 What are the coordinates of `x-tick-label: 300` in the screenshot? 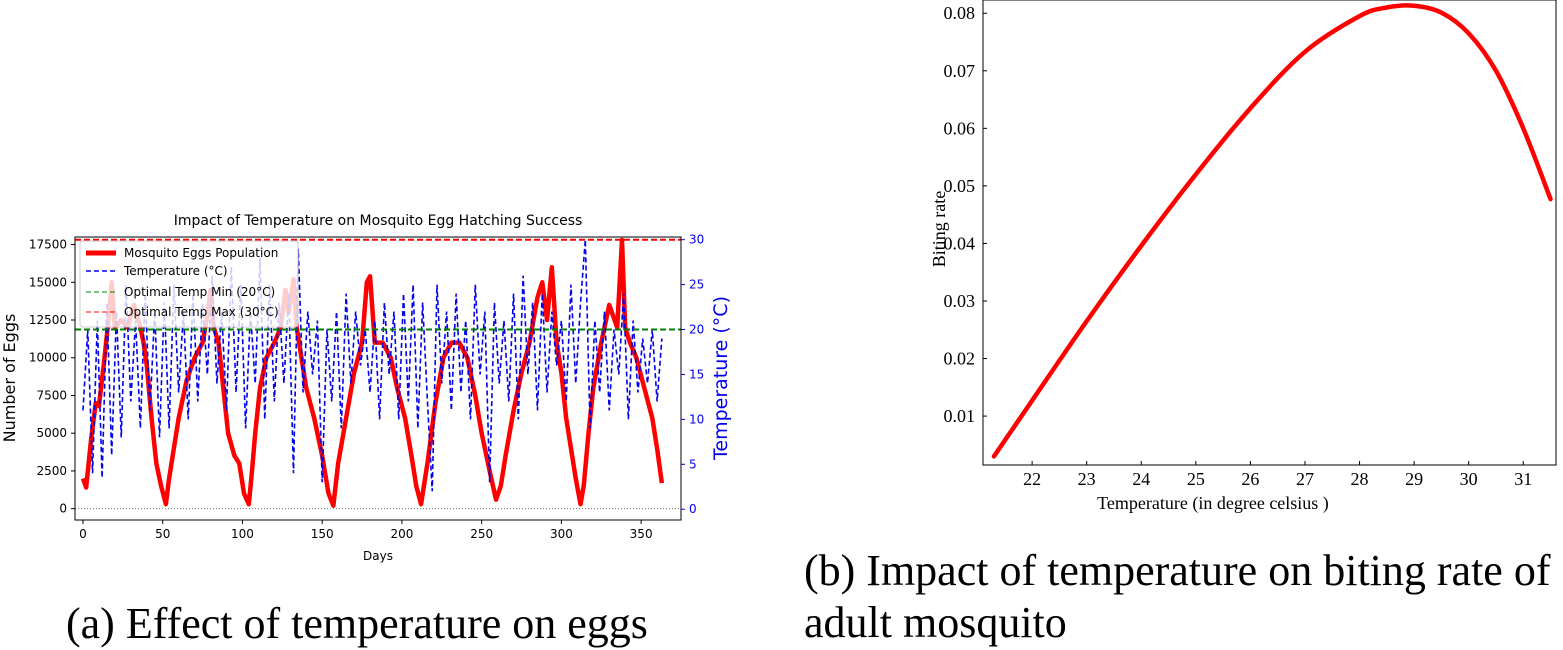 It's located at (561, 534).